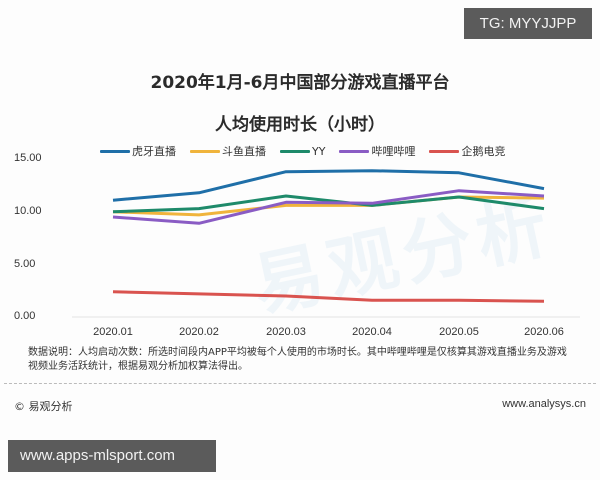  I want to click on x-tick-2020-04: 2020.04, so click(372, 332).